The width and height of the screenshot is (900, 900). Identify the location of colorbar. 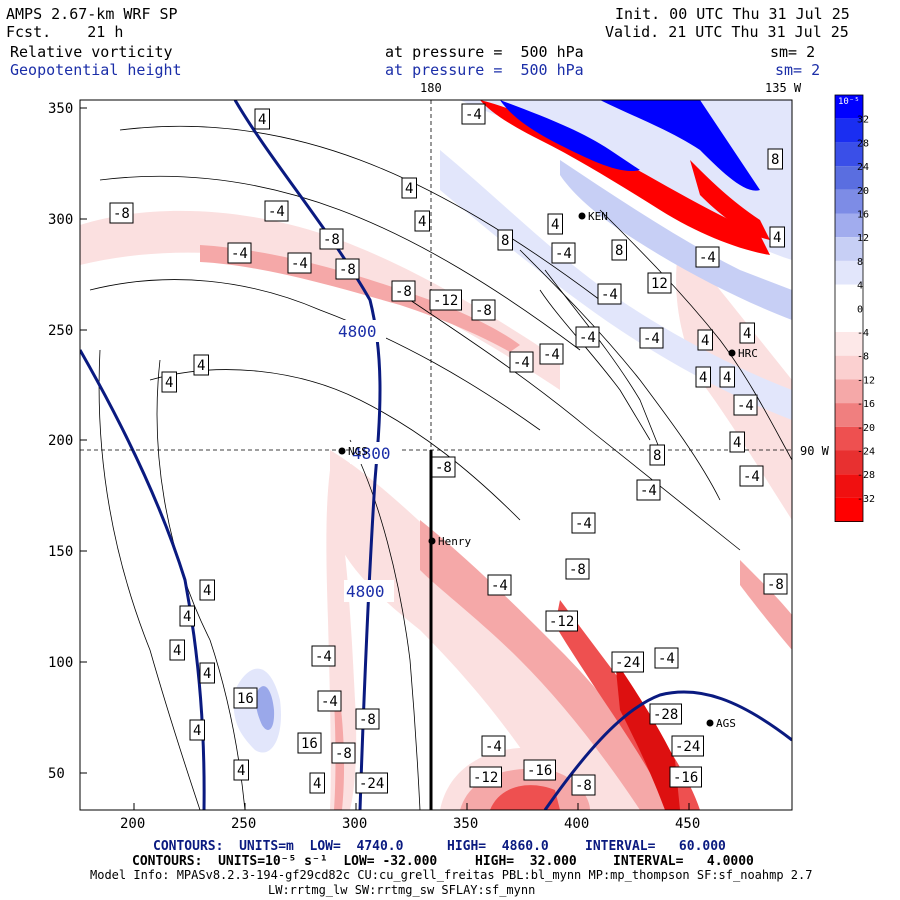
(849, 308).